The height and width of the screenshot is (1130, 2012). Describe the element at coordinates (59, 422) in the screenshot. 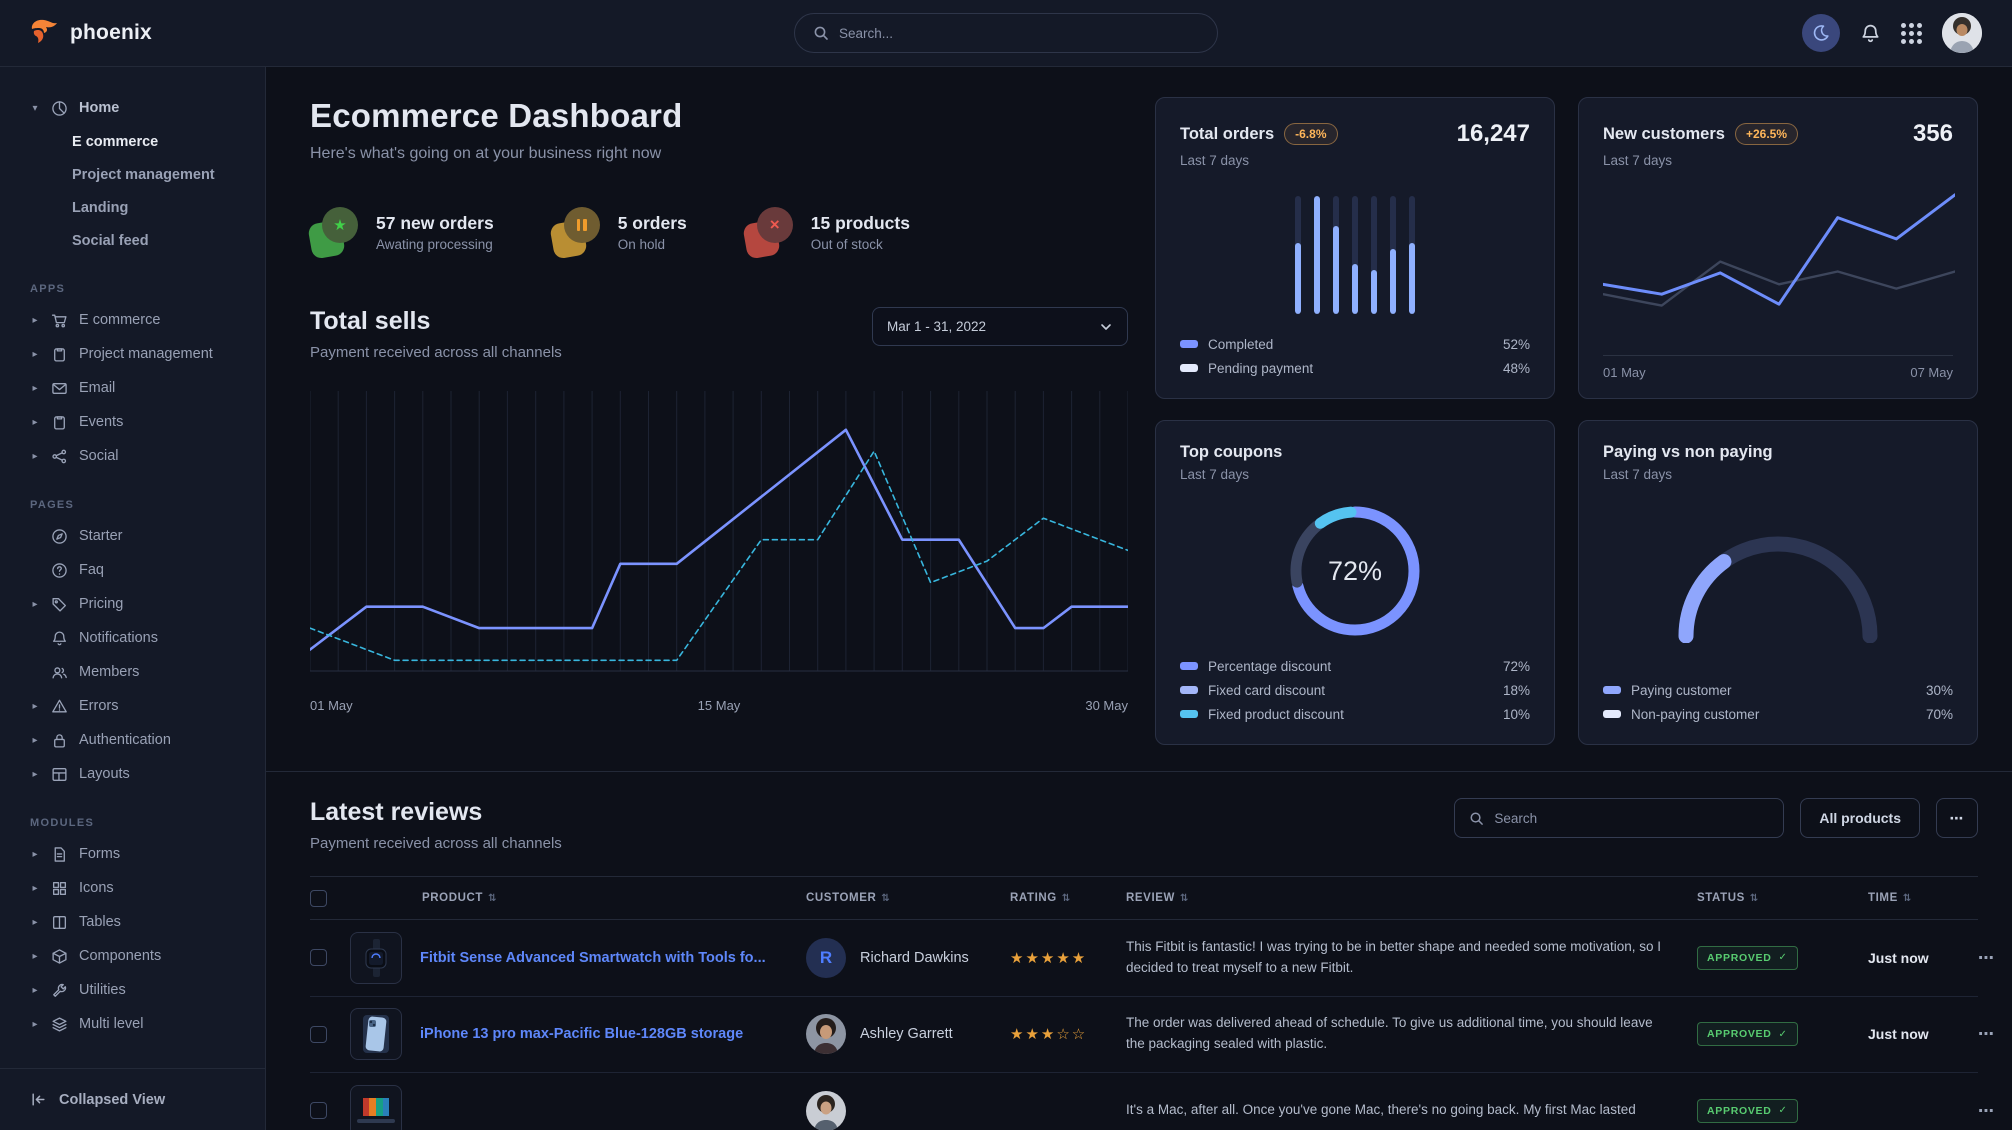

I see `calendar-icon` at that location.